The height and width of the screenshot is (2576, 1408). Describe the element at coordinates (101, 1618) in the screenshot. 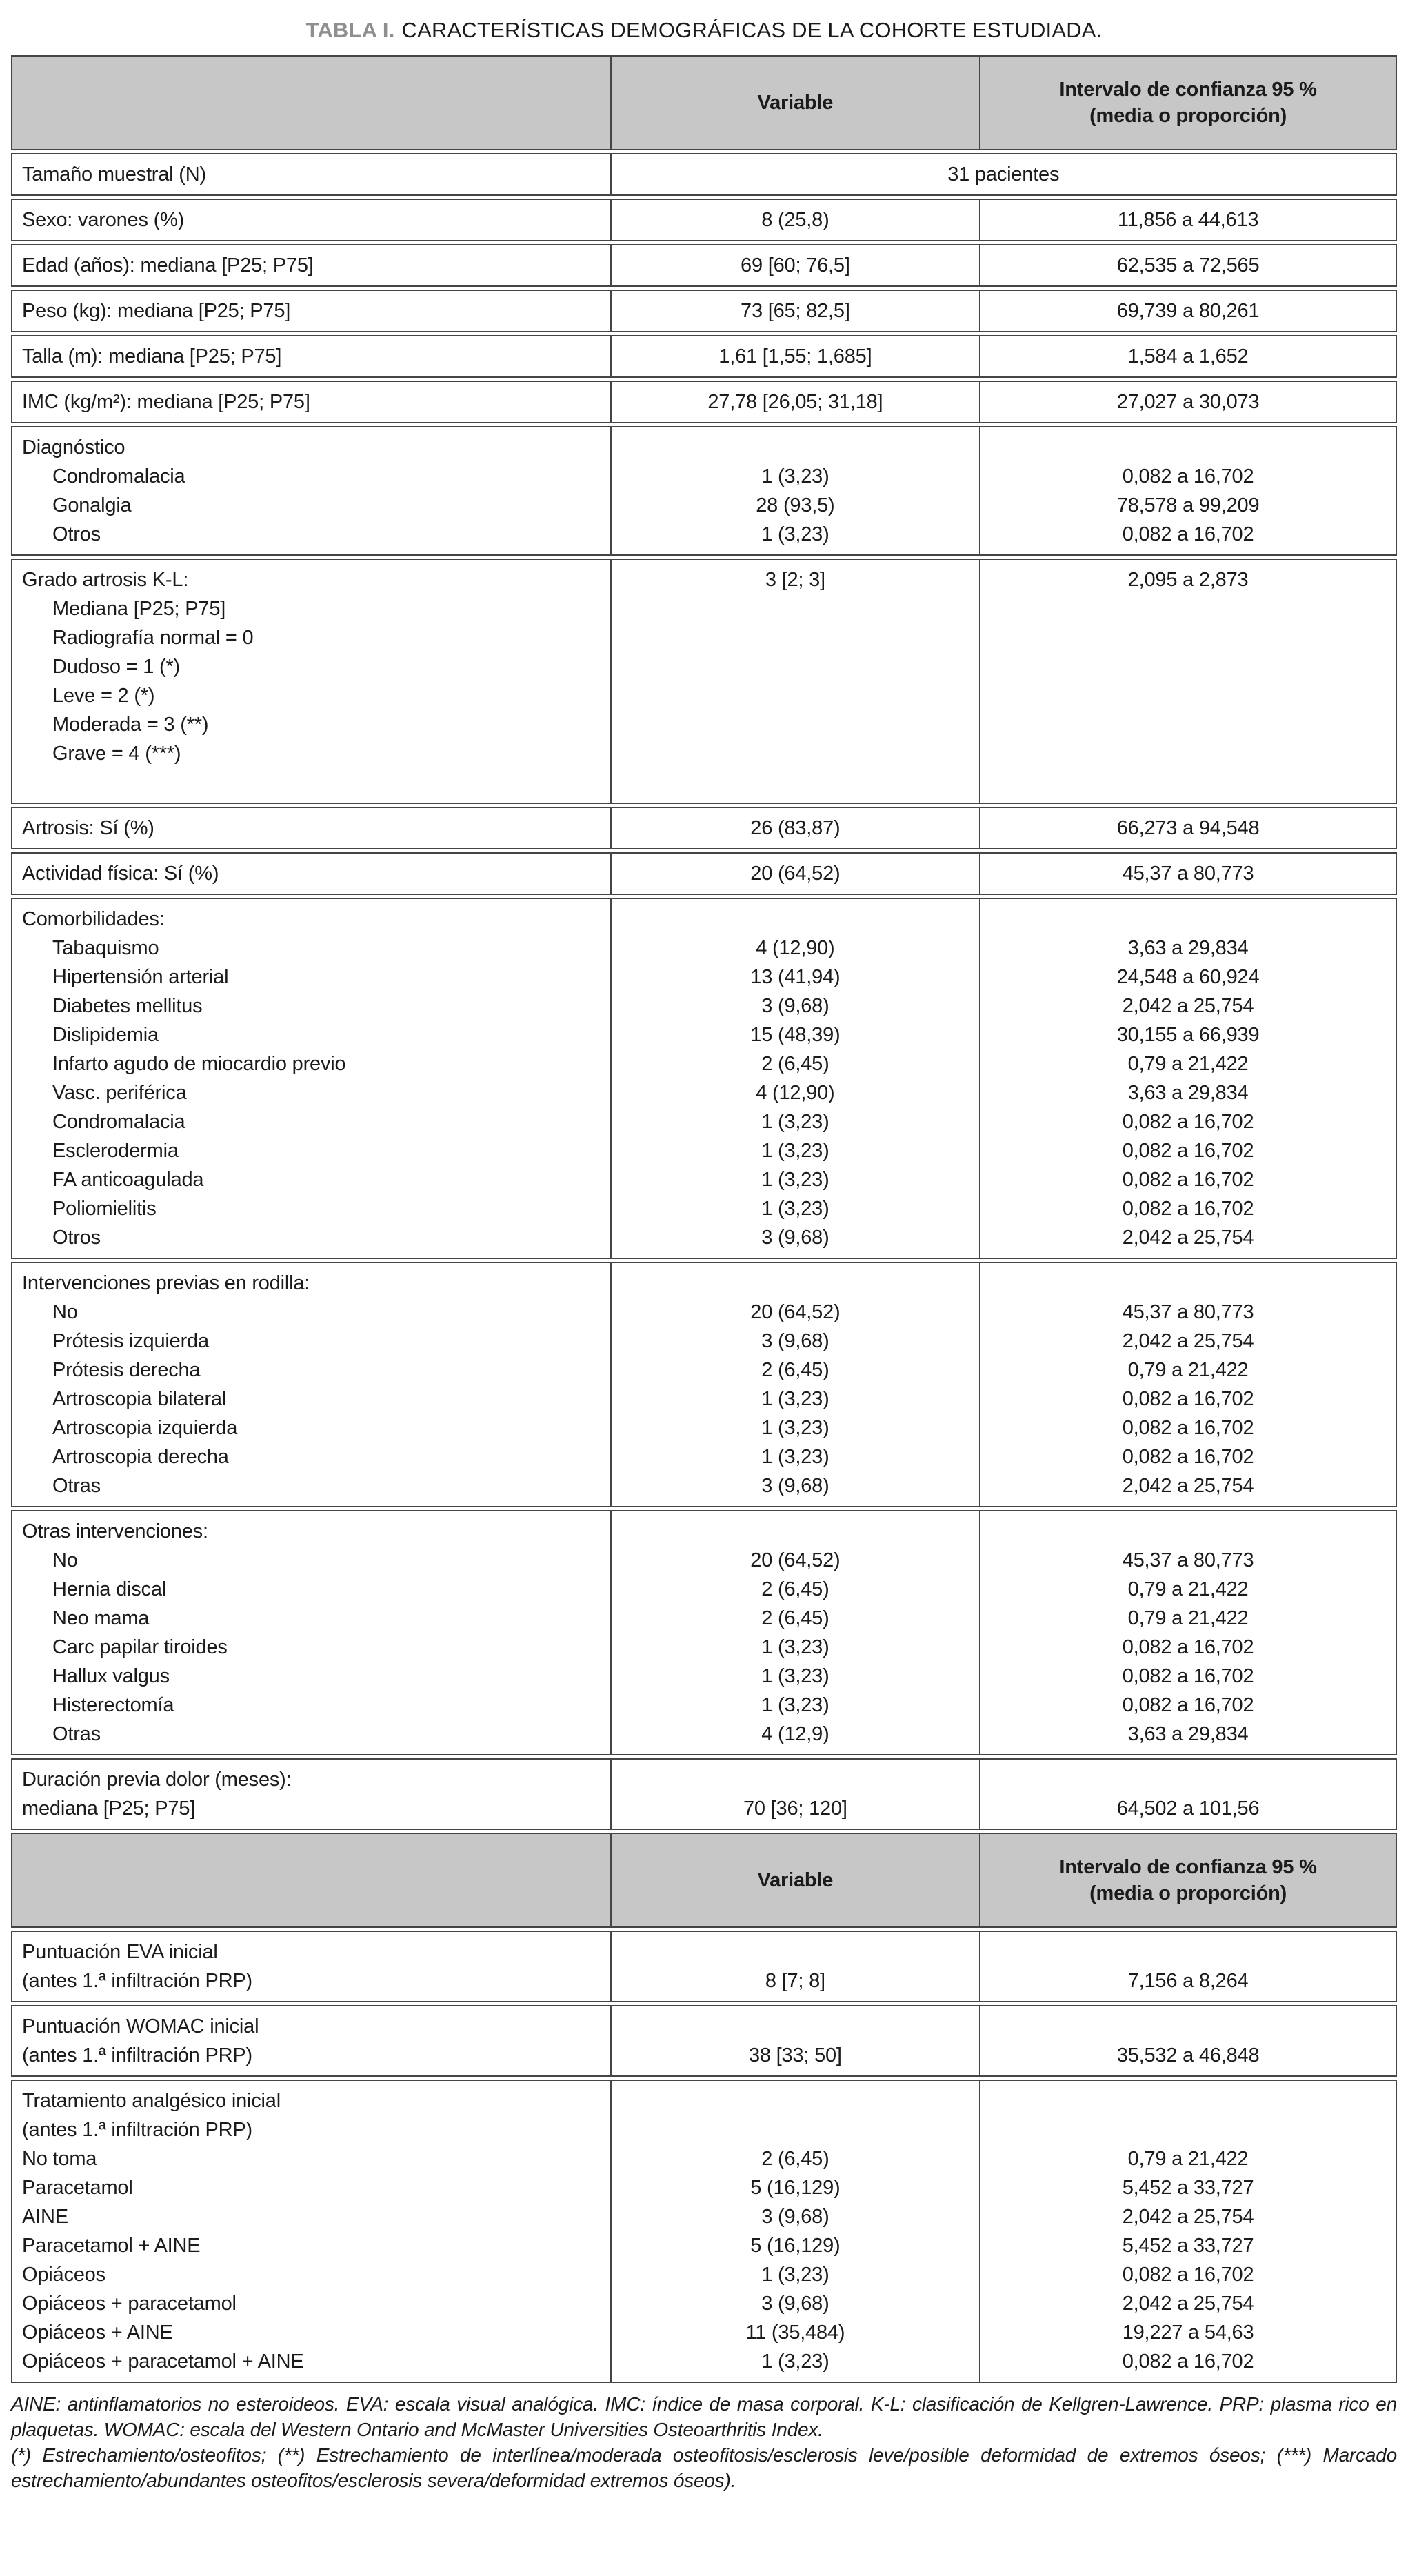

I see `row-label: Neo mama` at that location.